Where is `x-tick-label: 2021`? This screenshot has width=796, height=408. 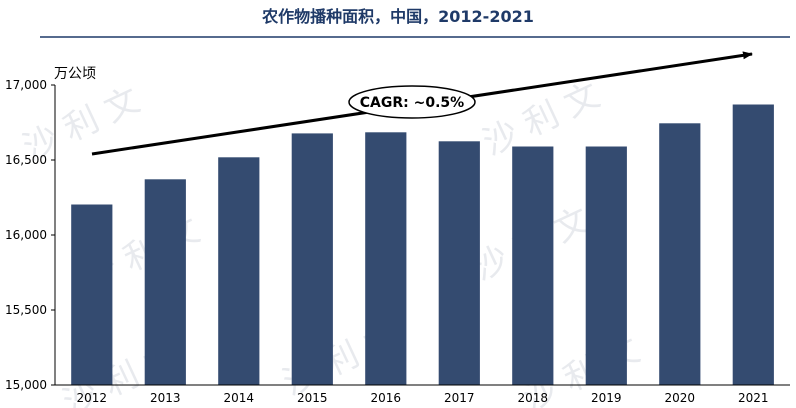
x-tick-label: 2021 is located at coordinates (753, 398).